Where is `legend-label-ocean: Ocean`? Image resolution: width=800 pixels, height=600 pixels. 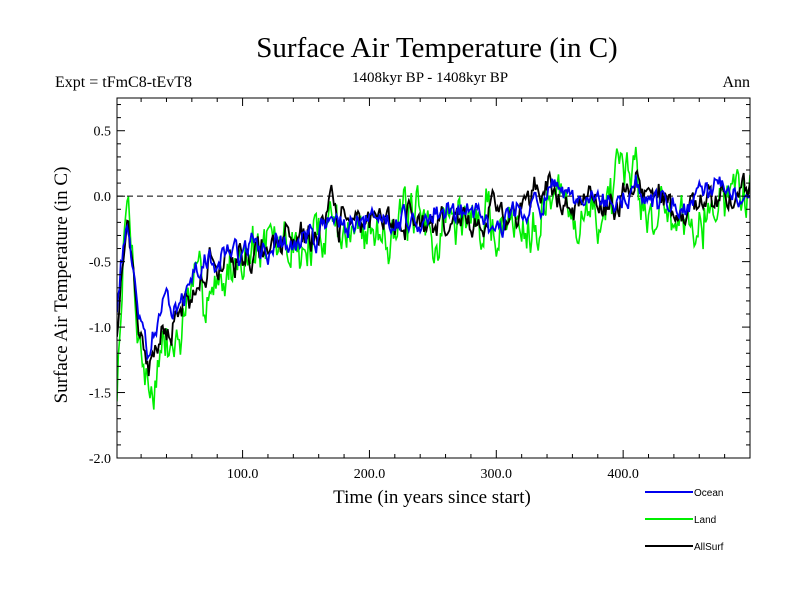
legend-label-ocean: Ocean is located at coordinates (708, 493).